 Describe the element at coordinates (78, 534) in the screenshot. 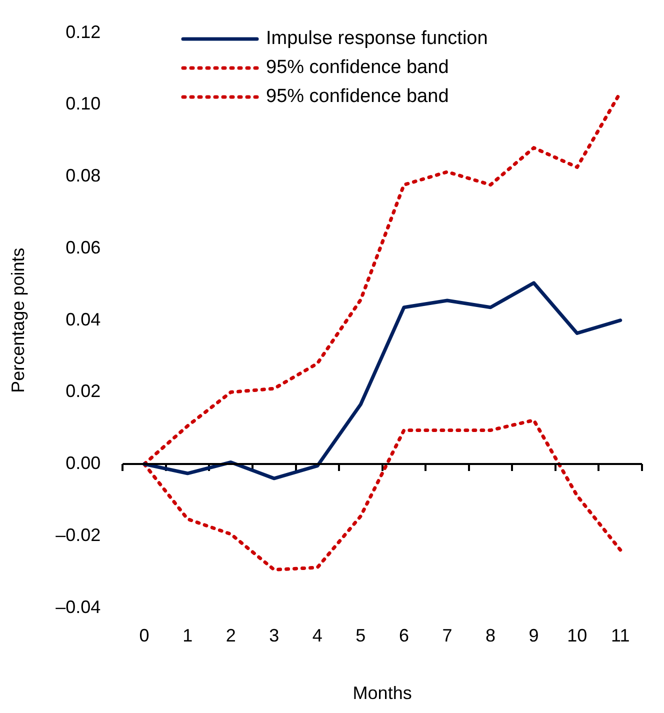

I see `y-tick-label: –0.02` at that location.